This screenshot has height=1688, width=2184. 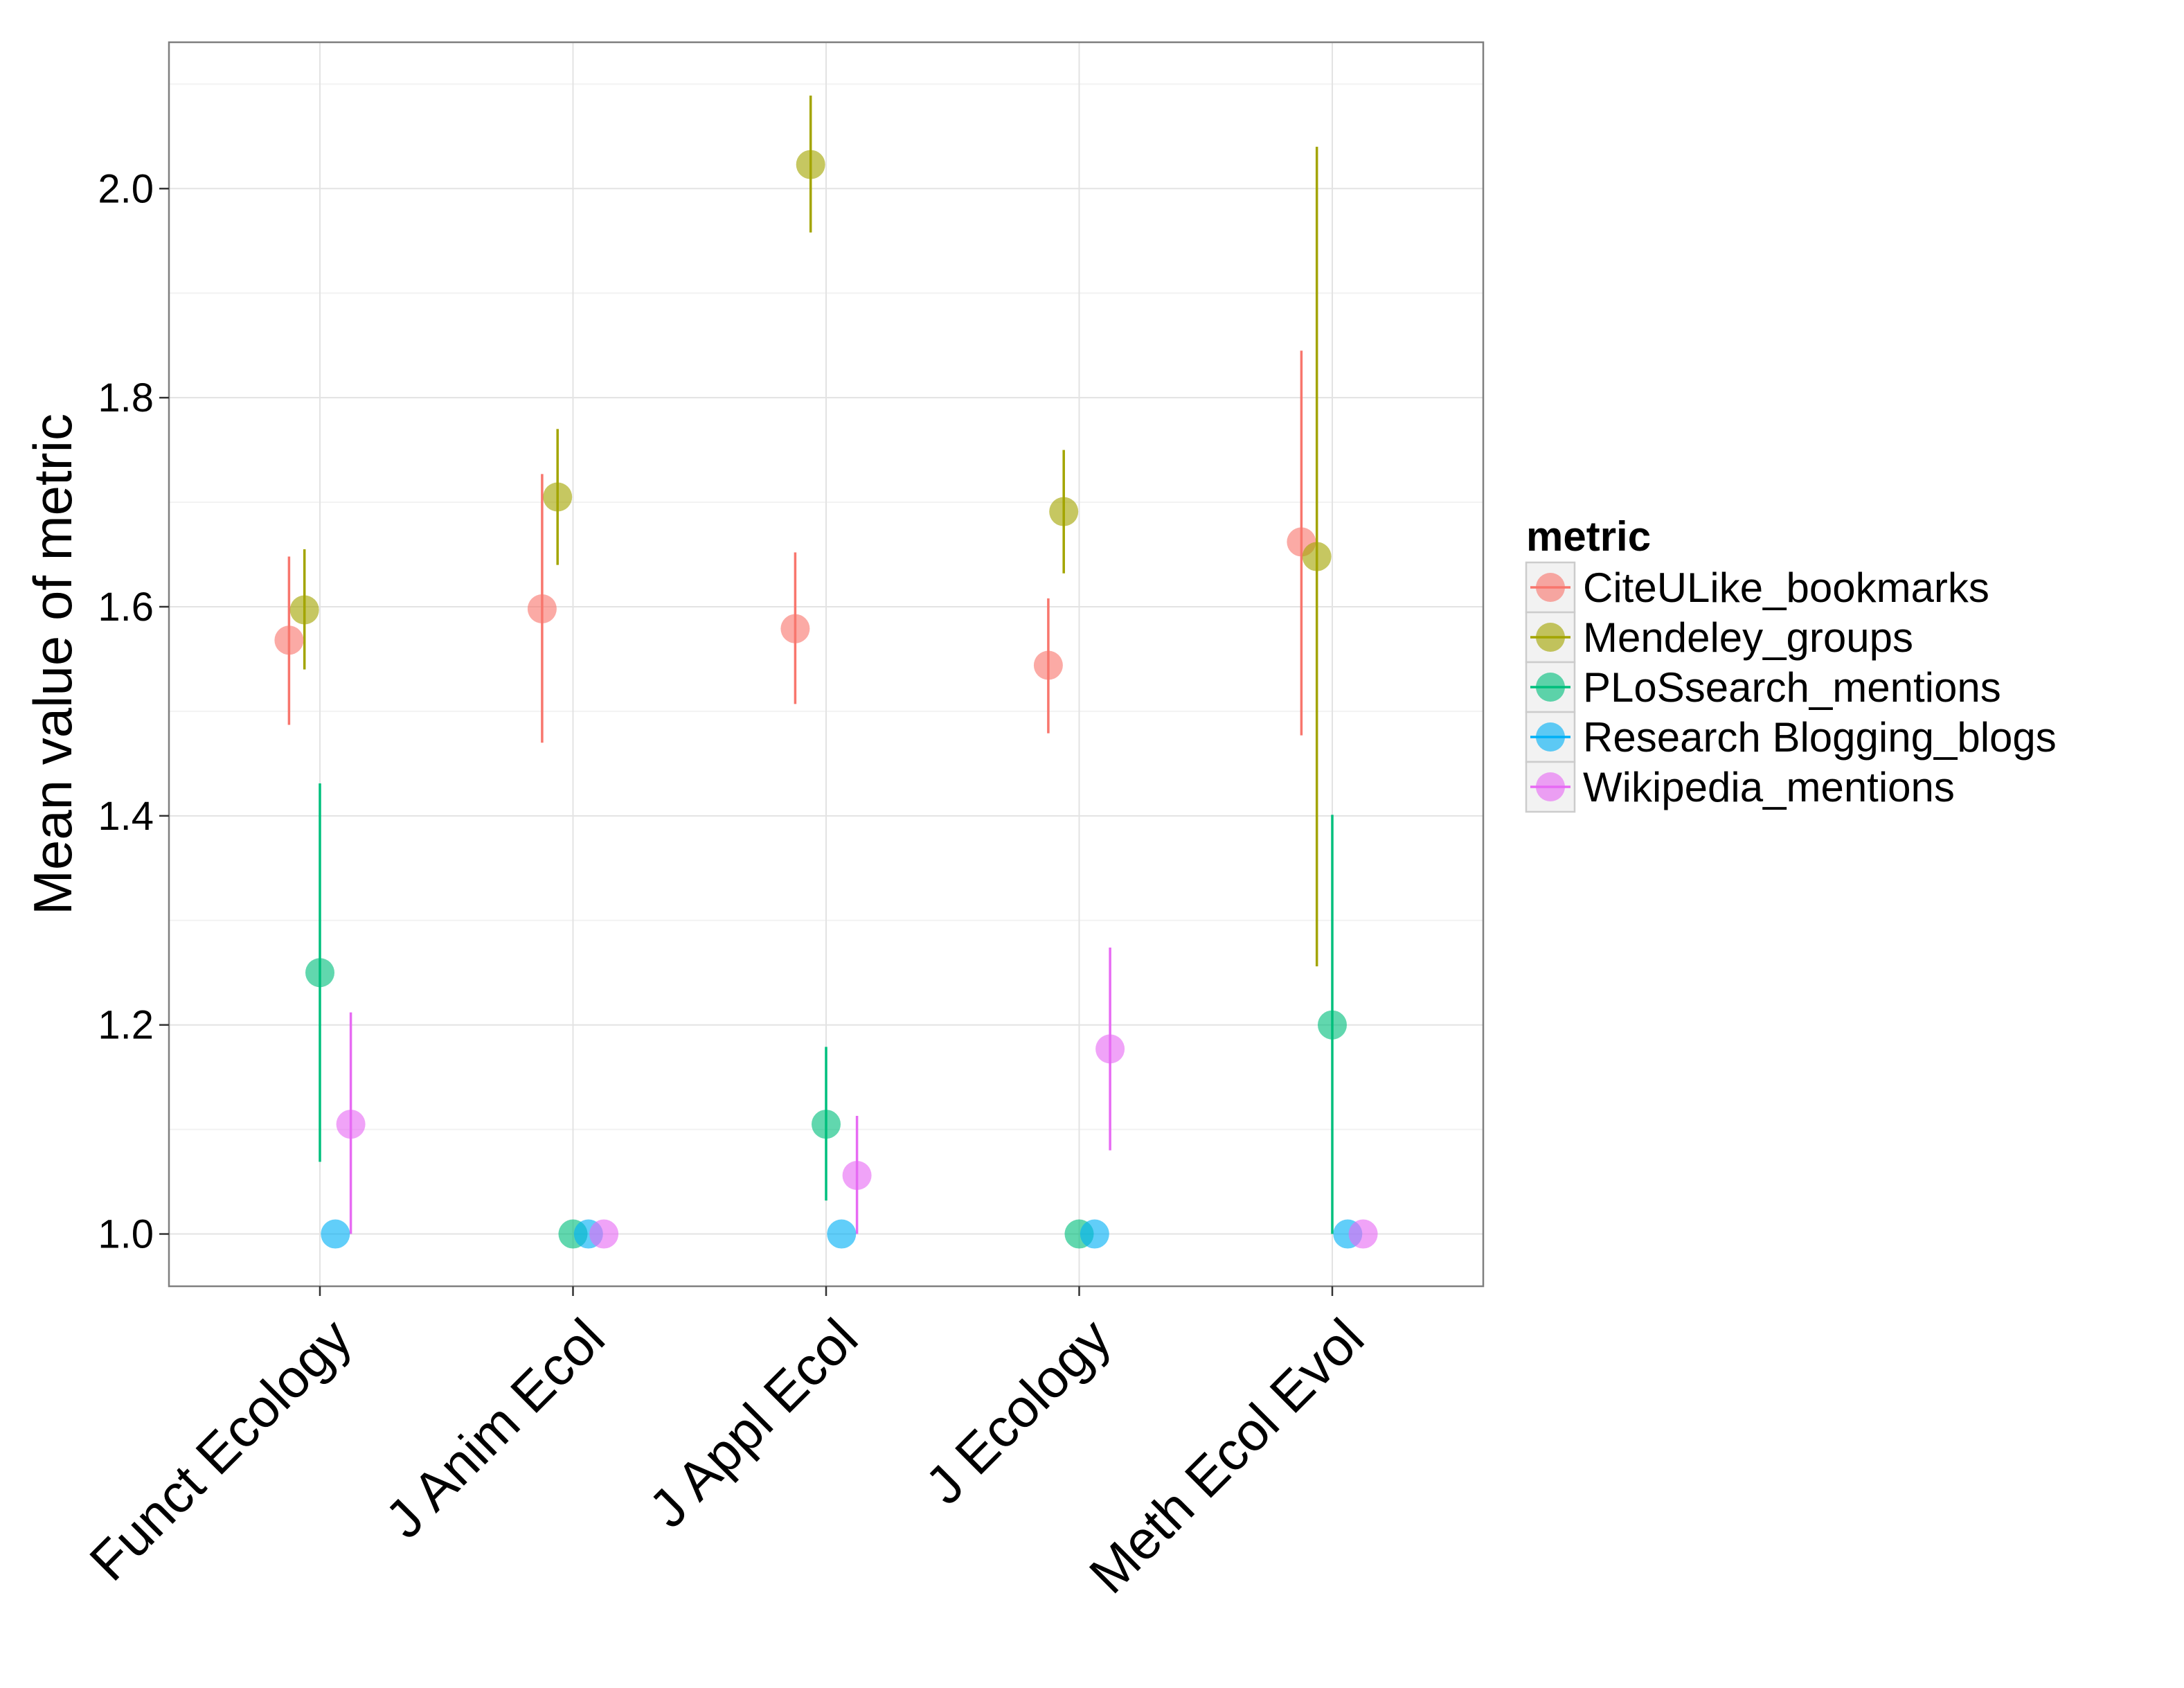 I want to click on legend-label: CiteULike_bookmarks, so click(x=1786, y=588).